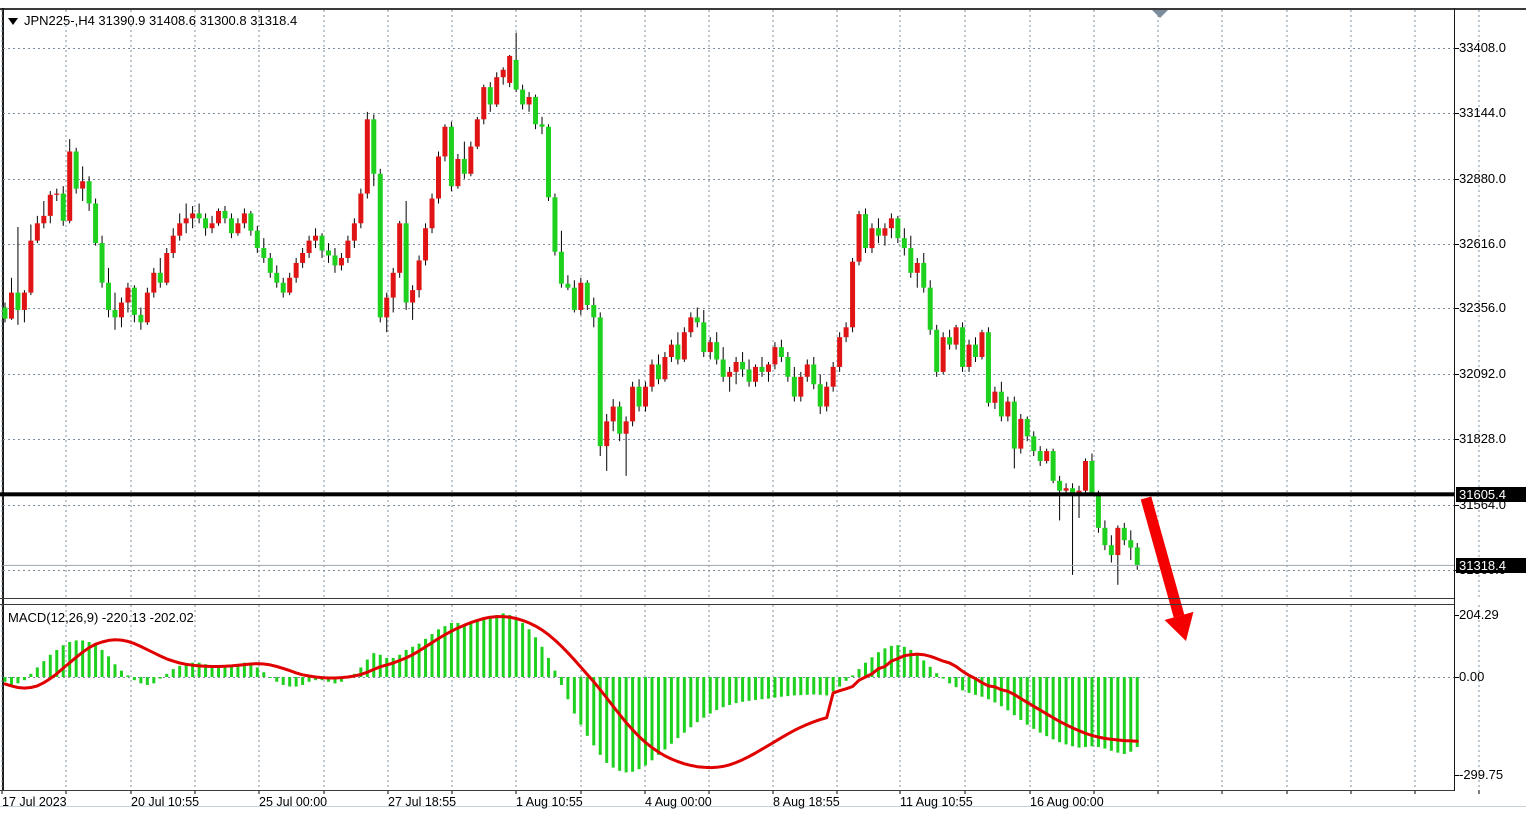  I want to click on panel-splitter-bottom, so click(727, 604).